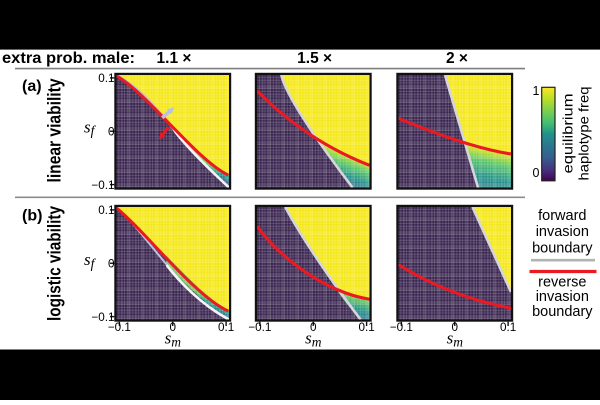  Describe the element at coordinates (457, 58) in the screenshot. I see `svg-text: 2 ×` at that location.